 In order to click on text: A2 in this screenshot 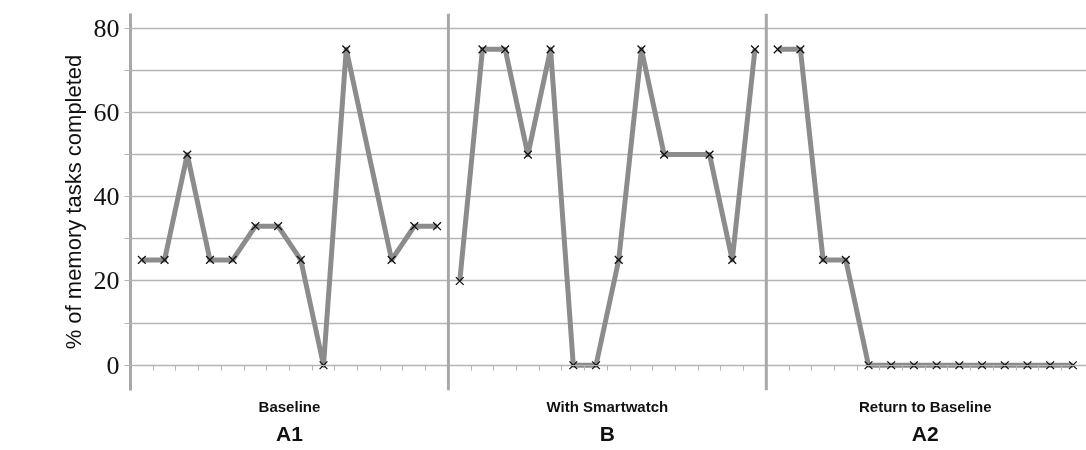, I will do `click(925, 434)`.